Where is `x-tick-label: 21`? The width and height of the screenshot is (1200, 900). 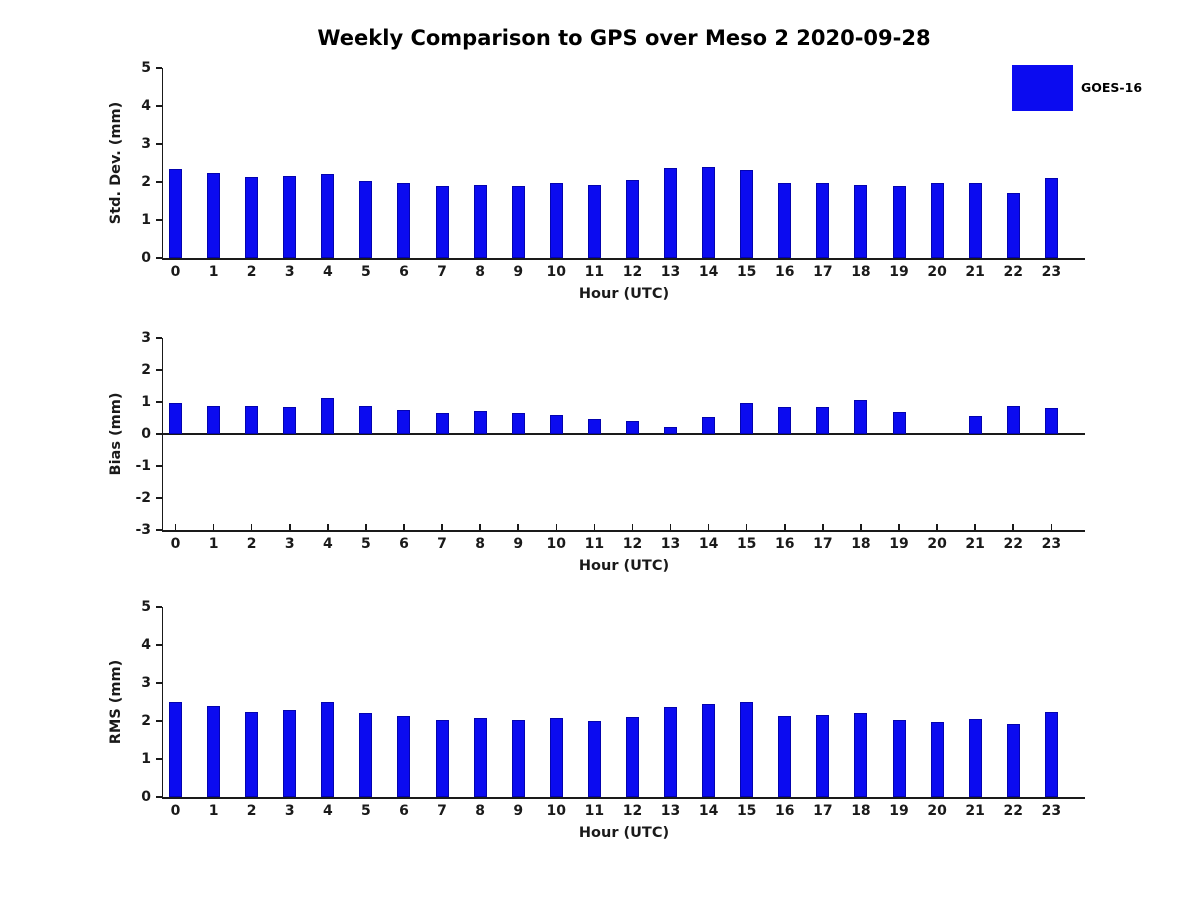 x-tick-label: 21 is located at coordinates (975, 544).